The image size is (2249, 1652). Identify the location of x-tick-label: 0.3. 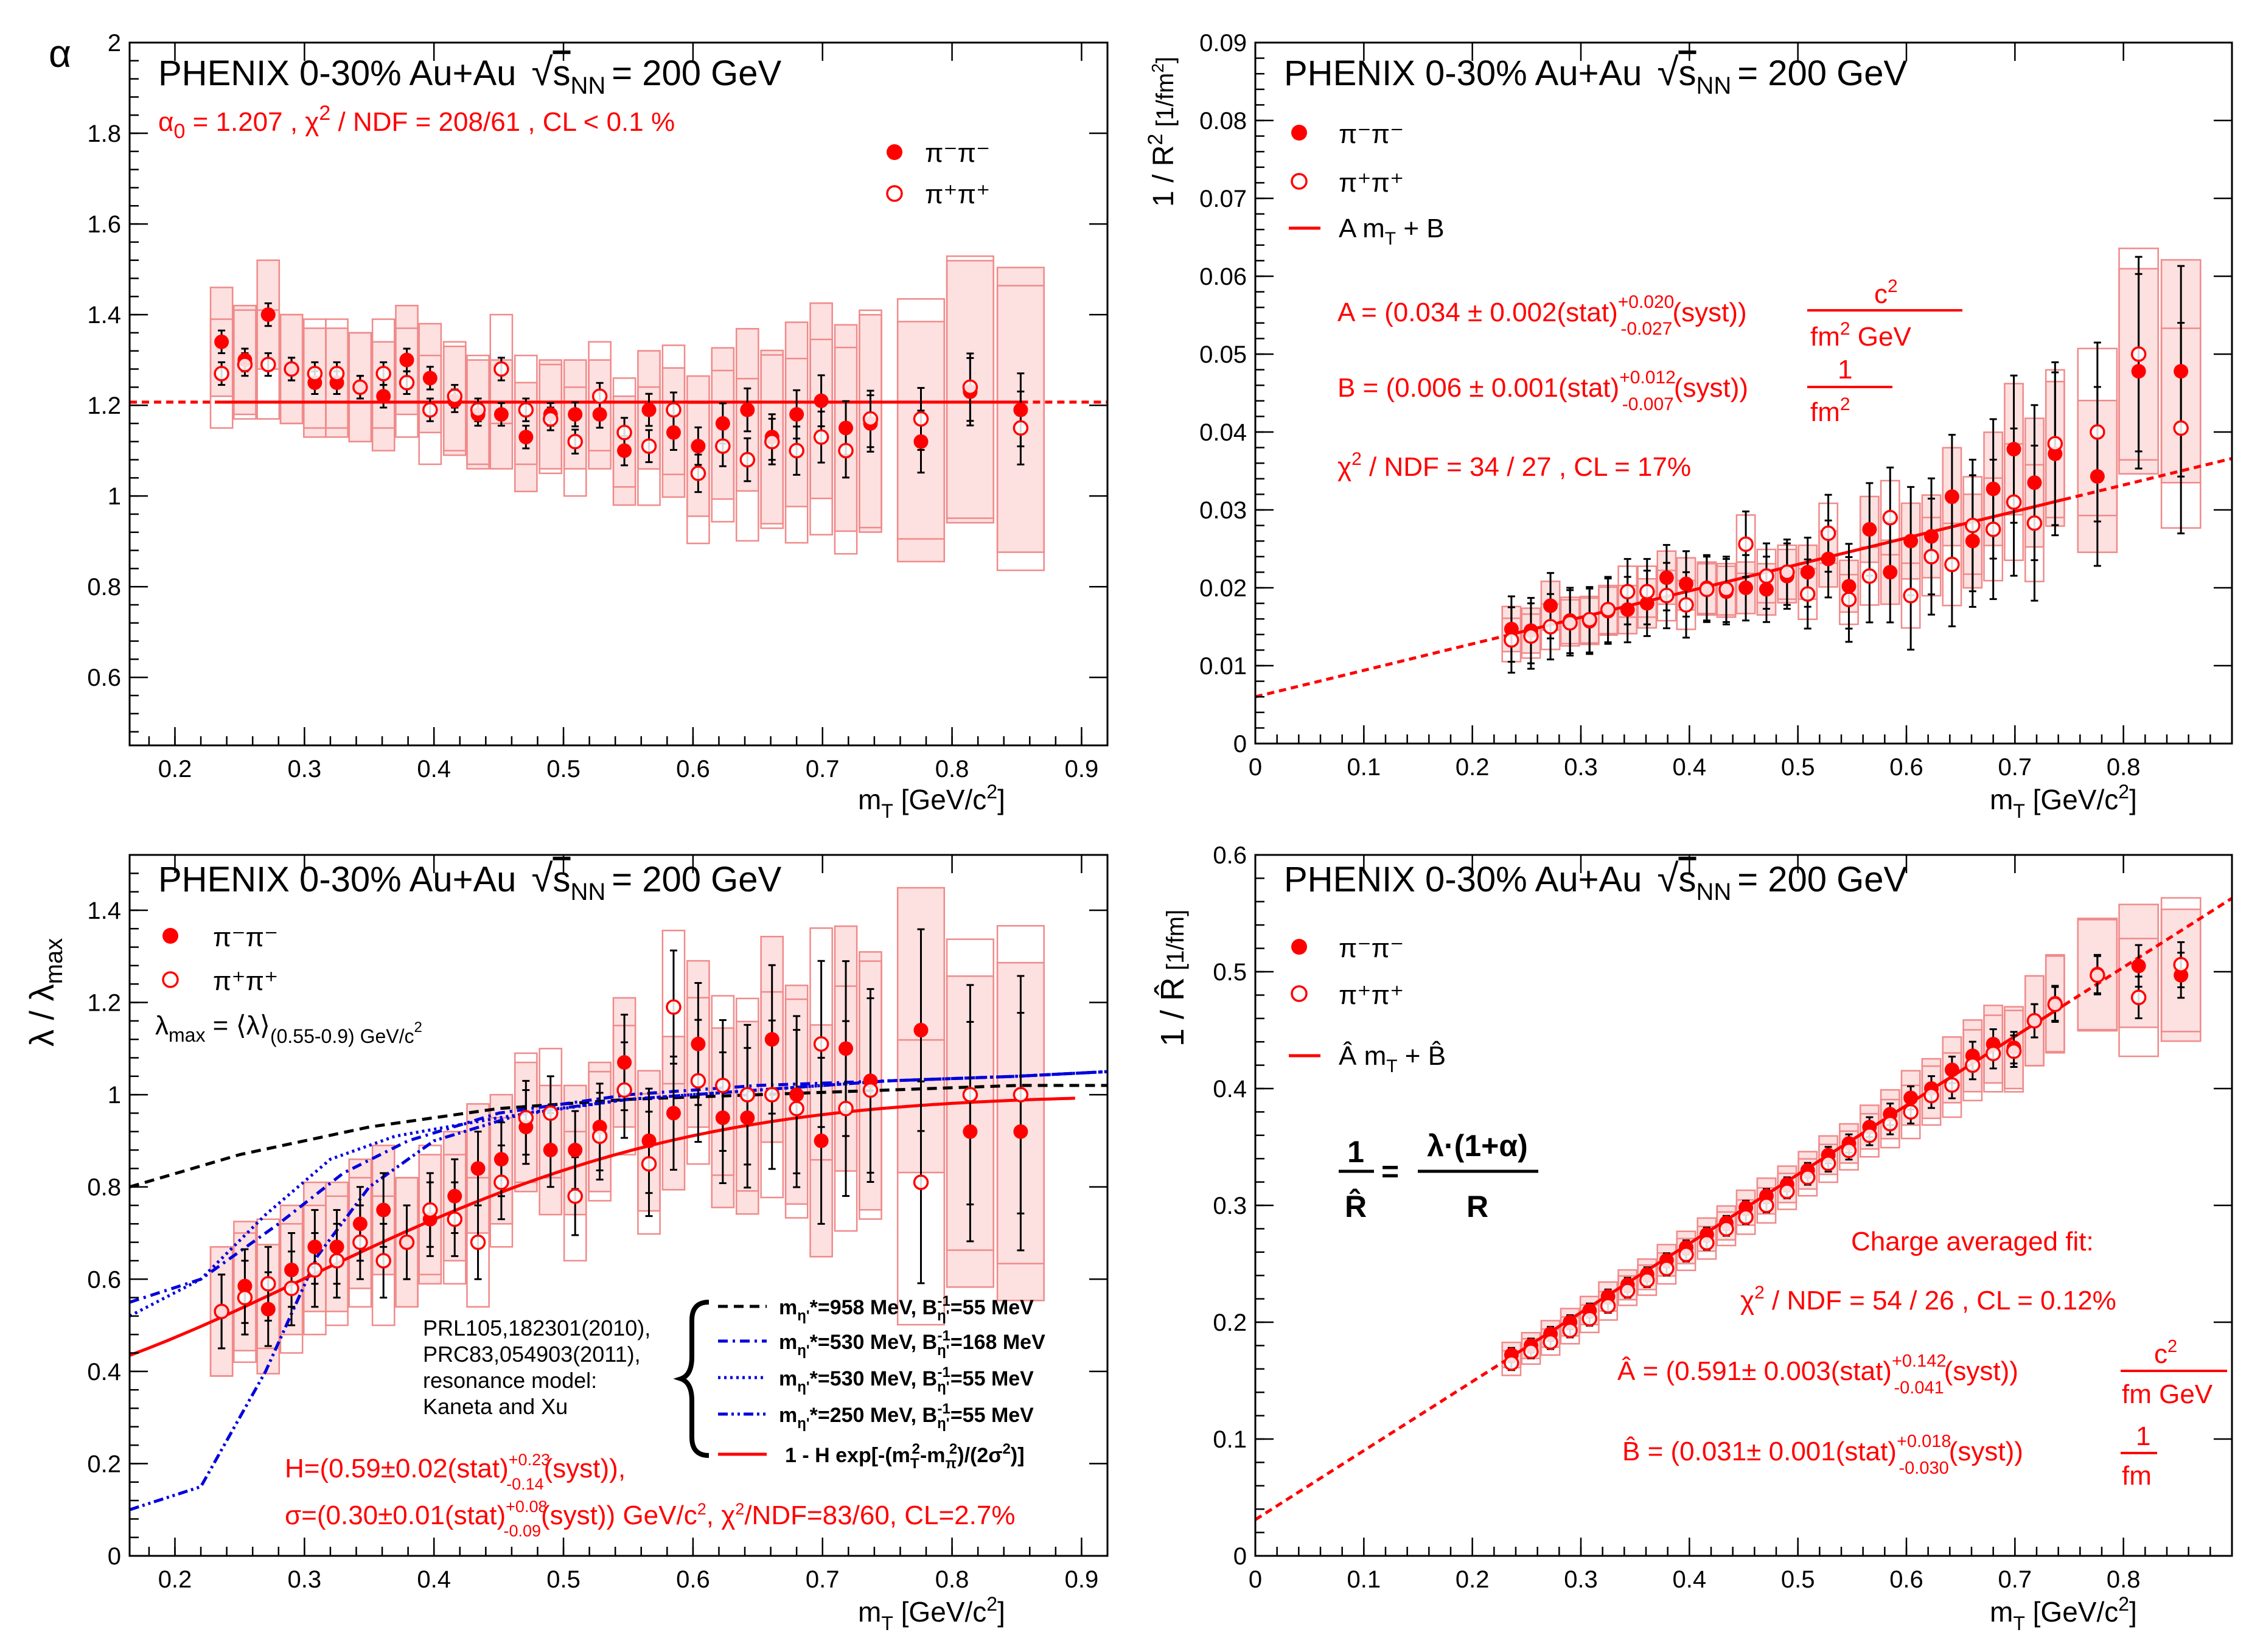
(305, 769).